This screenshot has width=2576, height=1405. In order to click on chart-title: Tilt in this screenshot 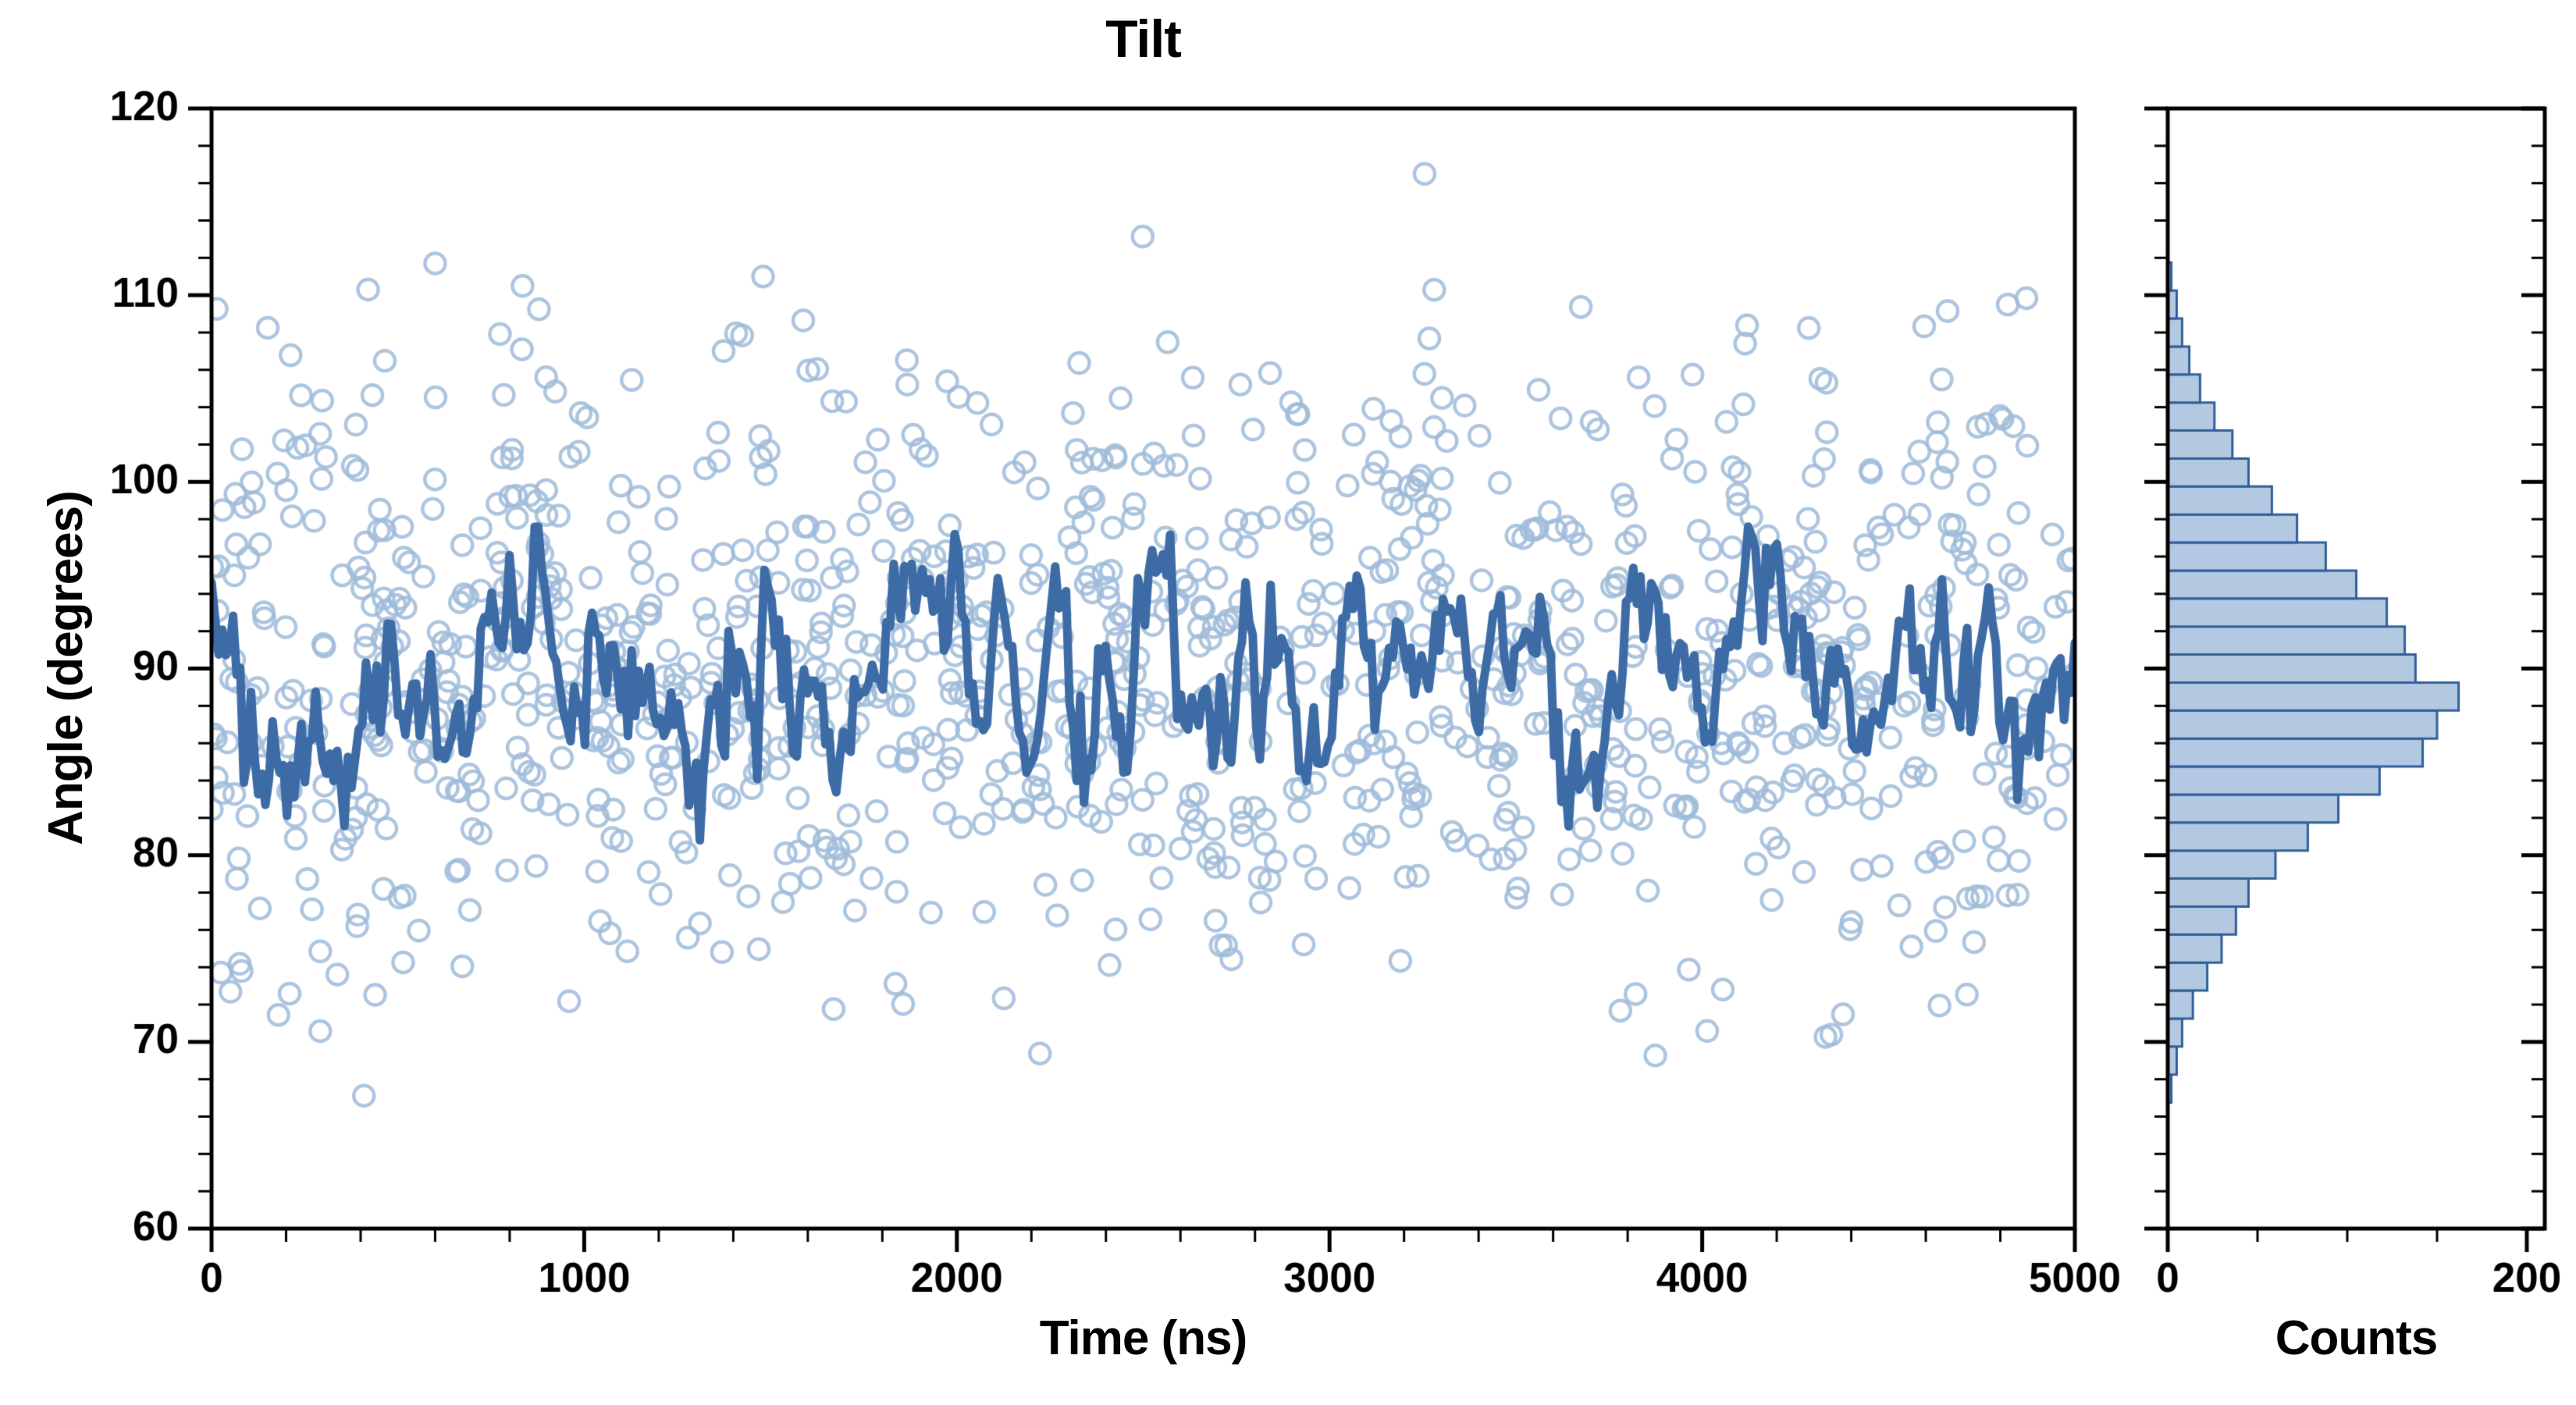, I will do `click(1143, 39)`.